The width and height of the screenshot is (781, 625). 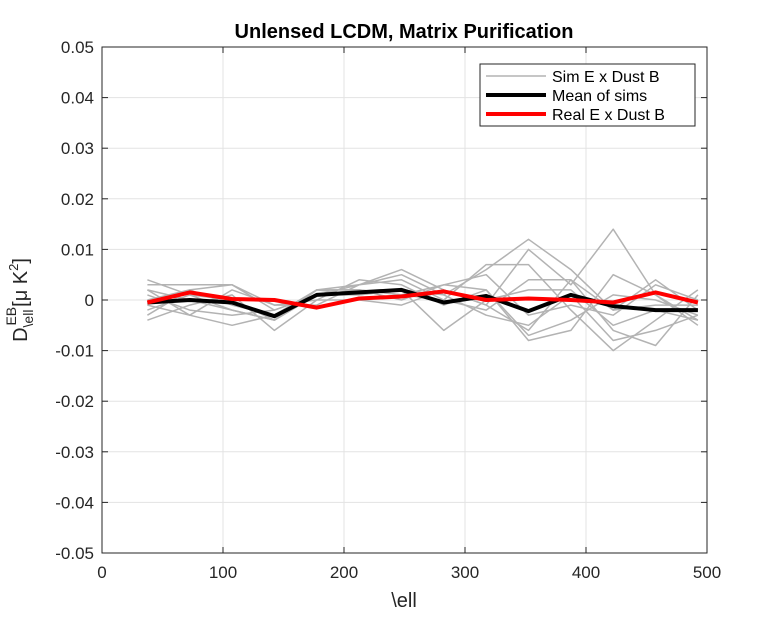 I want to click on y-tick-label: 0.05, so click(x=77, y=47).